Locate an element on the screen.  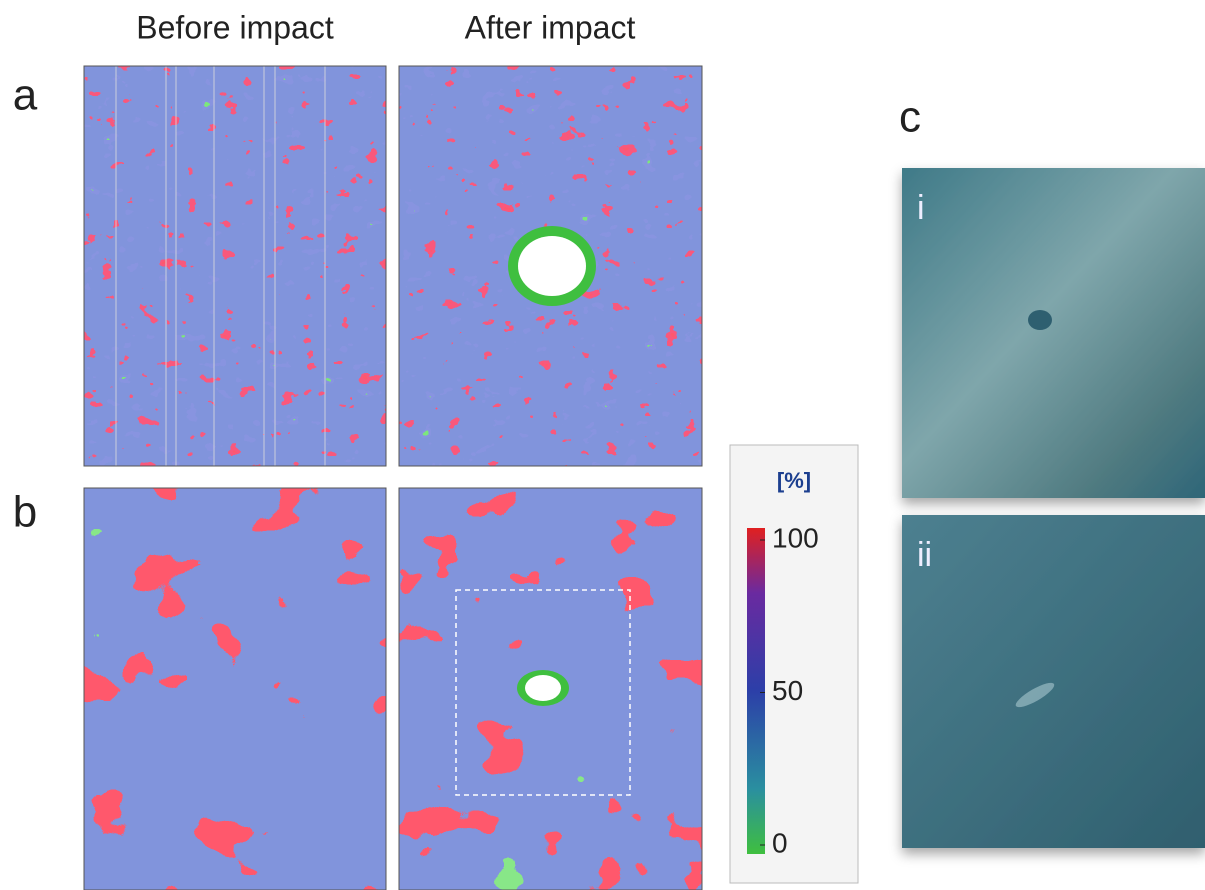
column-title: Before impact is located at coordinates (235, 27).